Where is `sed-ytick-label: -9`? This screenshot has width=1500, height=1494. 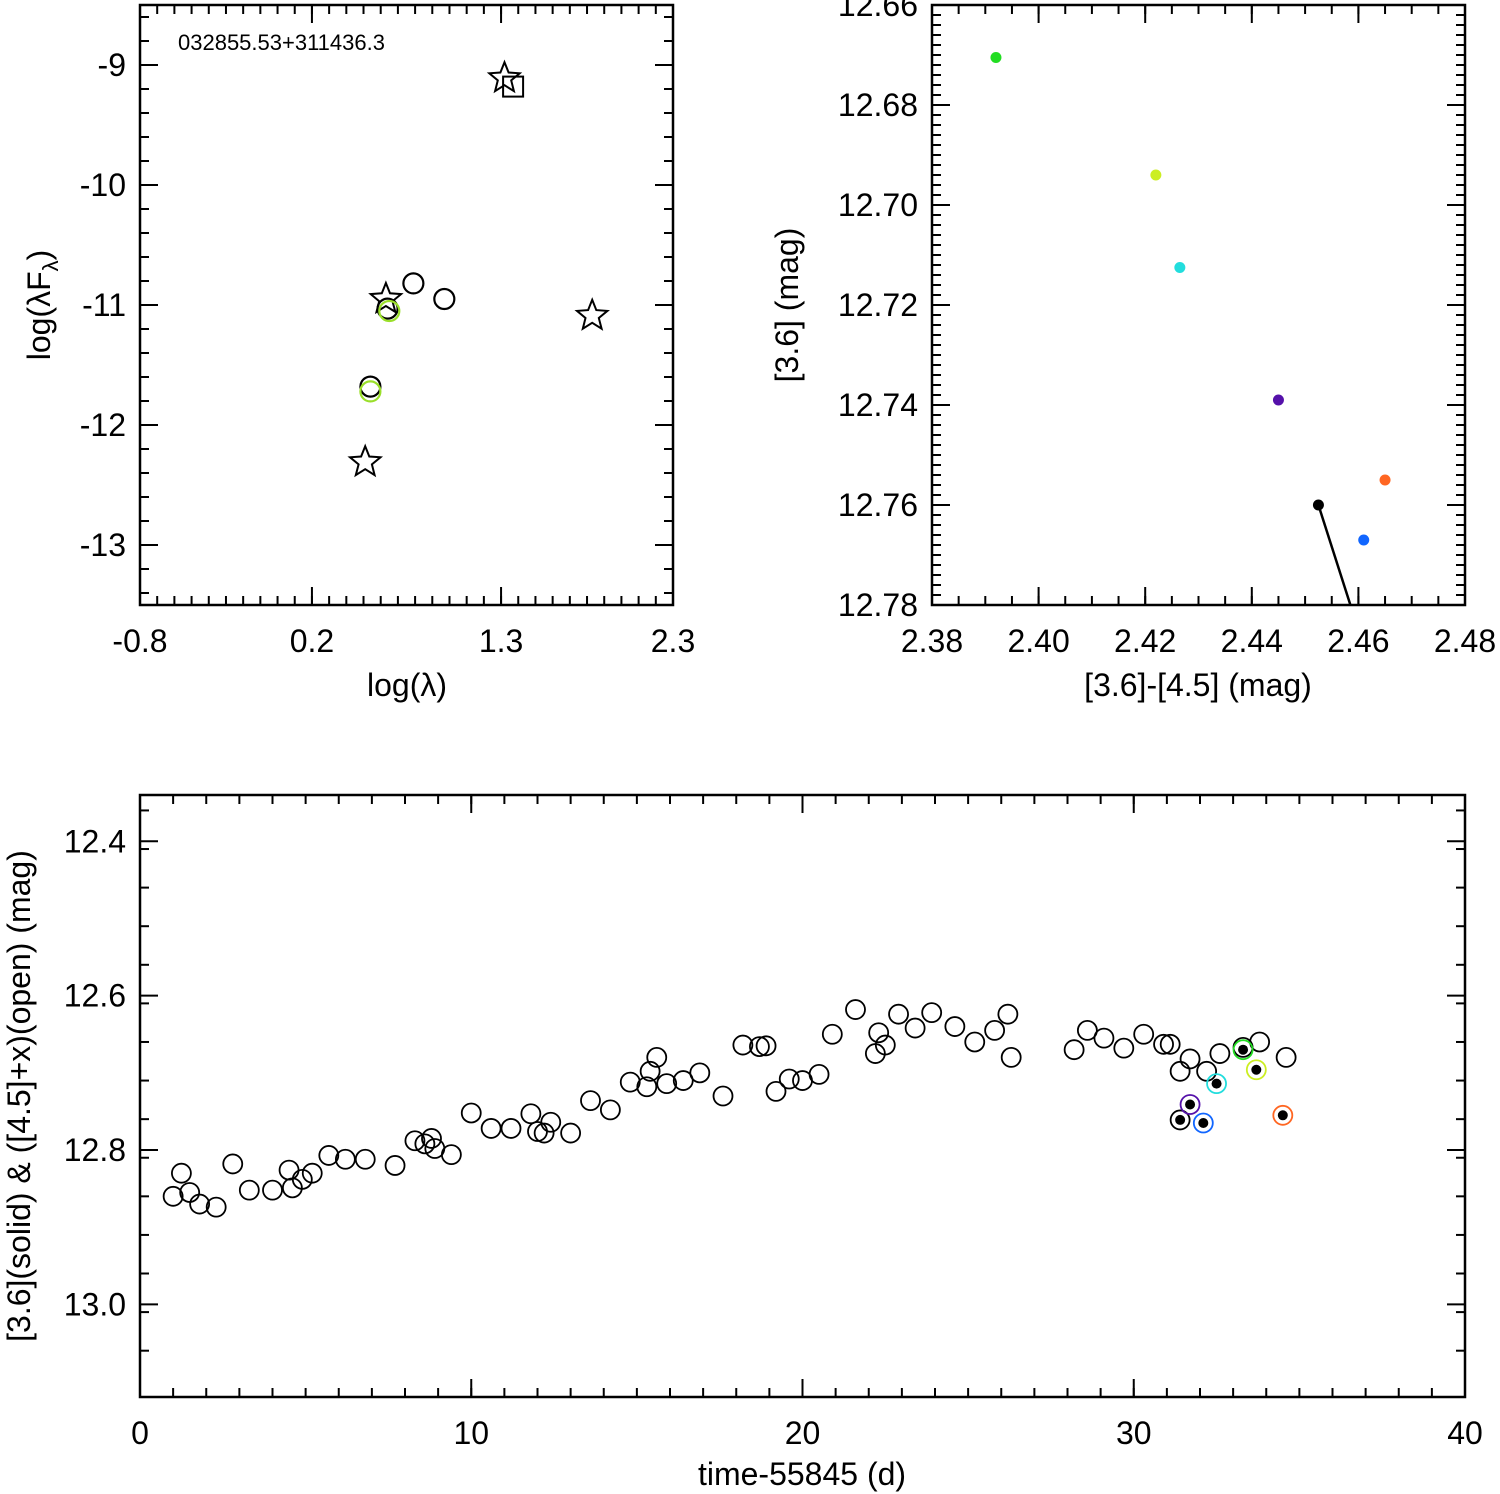 sed-ytick-label: -9 is located at coordinates (112, 65).